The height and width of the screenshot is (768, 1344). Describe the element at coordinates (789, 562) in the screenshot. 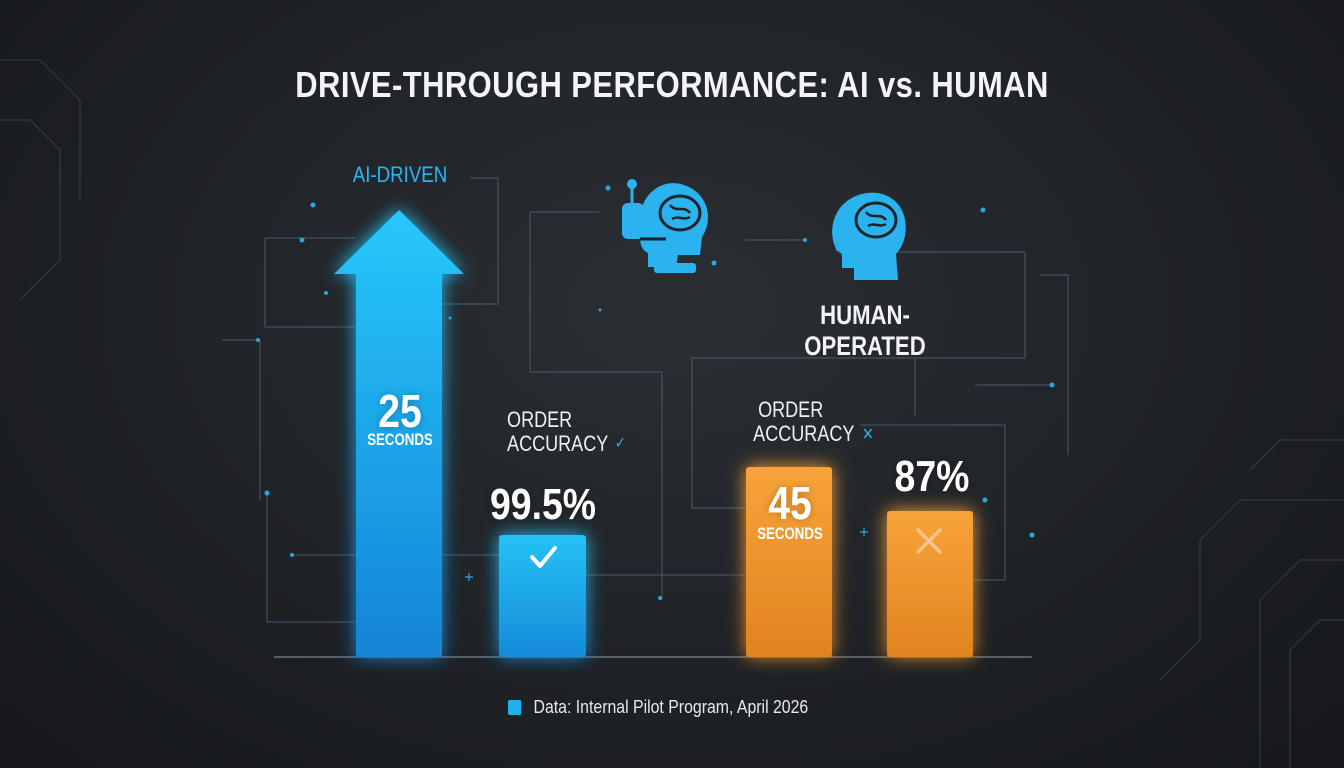

I see `bar-human-time` at that location.